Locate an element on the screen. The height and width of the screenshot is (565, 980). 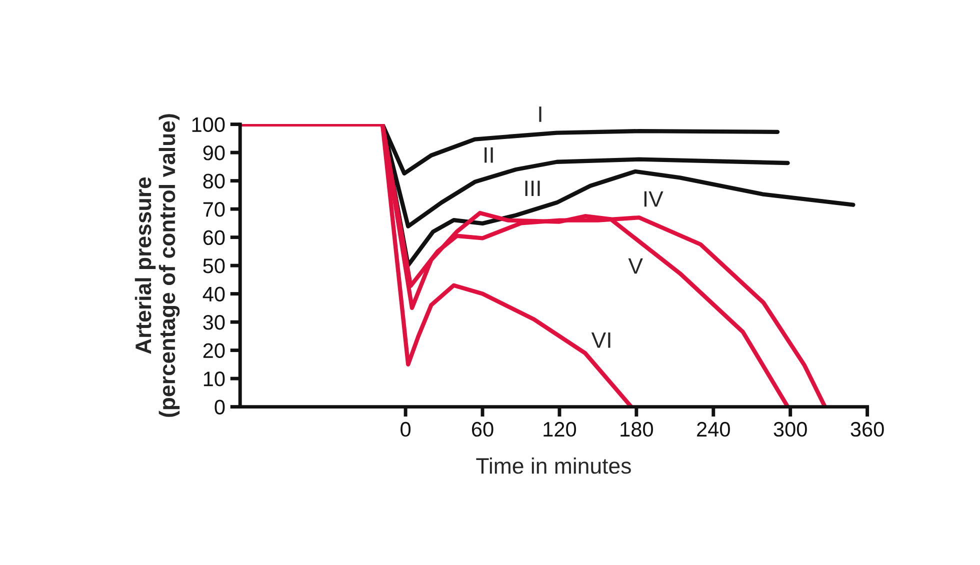
y-axis-title: Arterial pressure (percentage of control value) is located at coordinates (157, 265).